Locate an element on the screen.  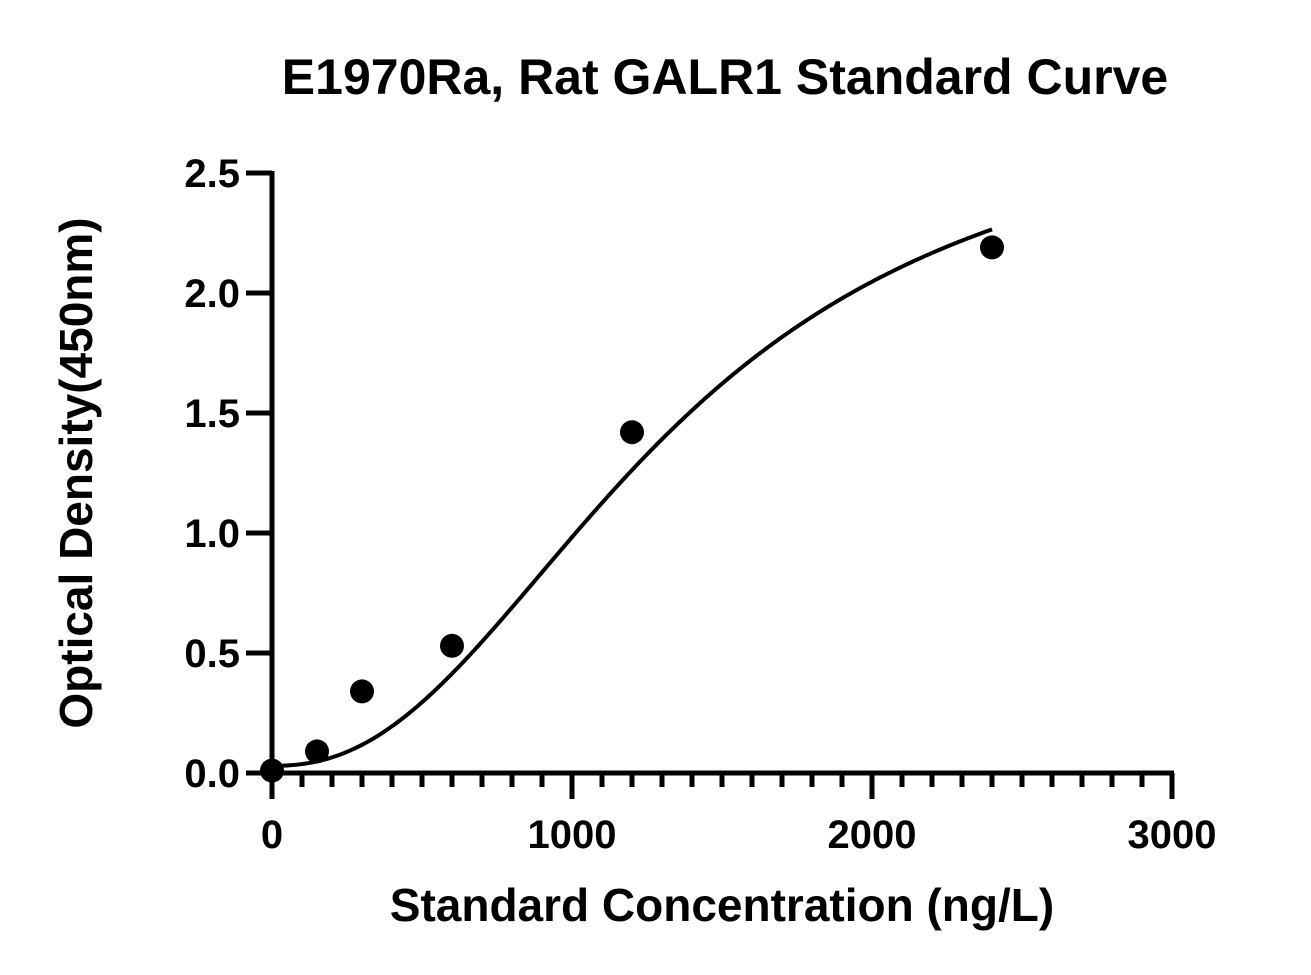
x-tick-label: 1000 is located at coordinates (572, 835).